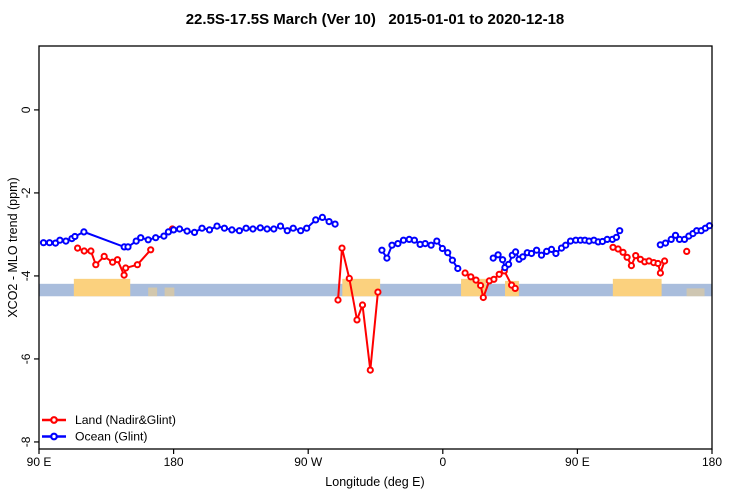 This screenshot has height=500, width=750. Describe the element at coordinates (308, 462) in the screenshot. I see `x-tick-label: 90 W` at that location.